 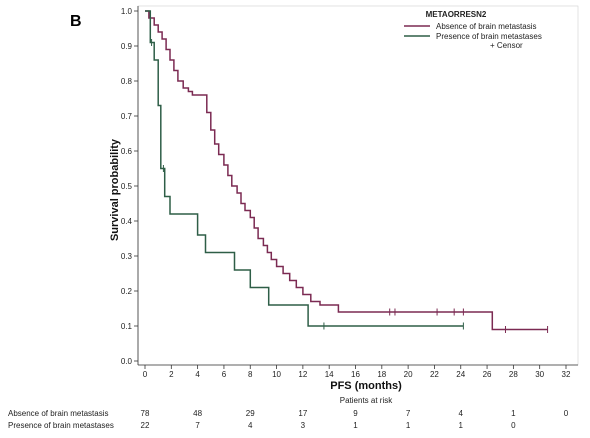 I want to click on x-tick-label: 2, so click(x=171, y=374).